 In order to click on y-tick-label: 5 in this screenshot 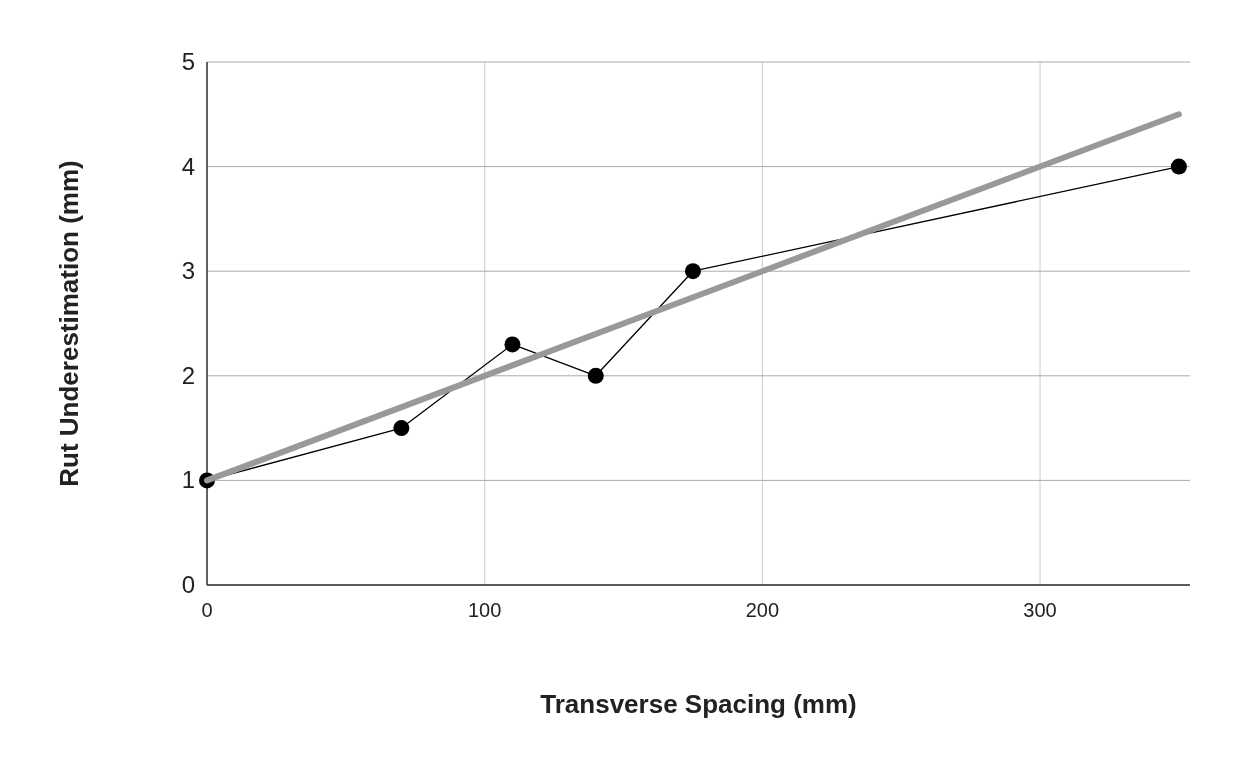, I will do `click(188, 61)`.